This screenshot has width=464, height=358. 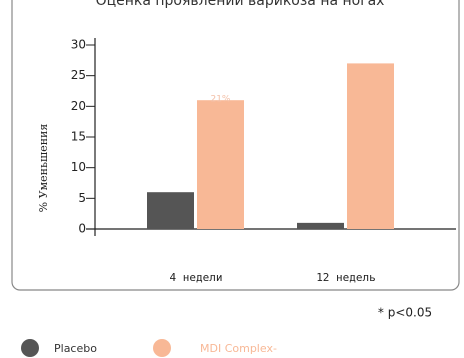 I want to click on y-tick-label: 0, so click(x=82, y=229).